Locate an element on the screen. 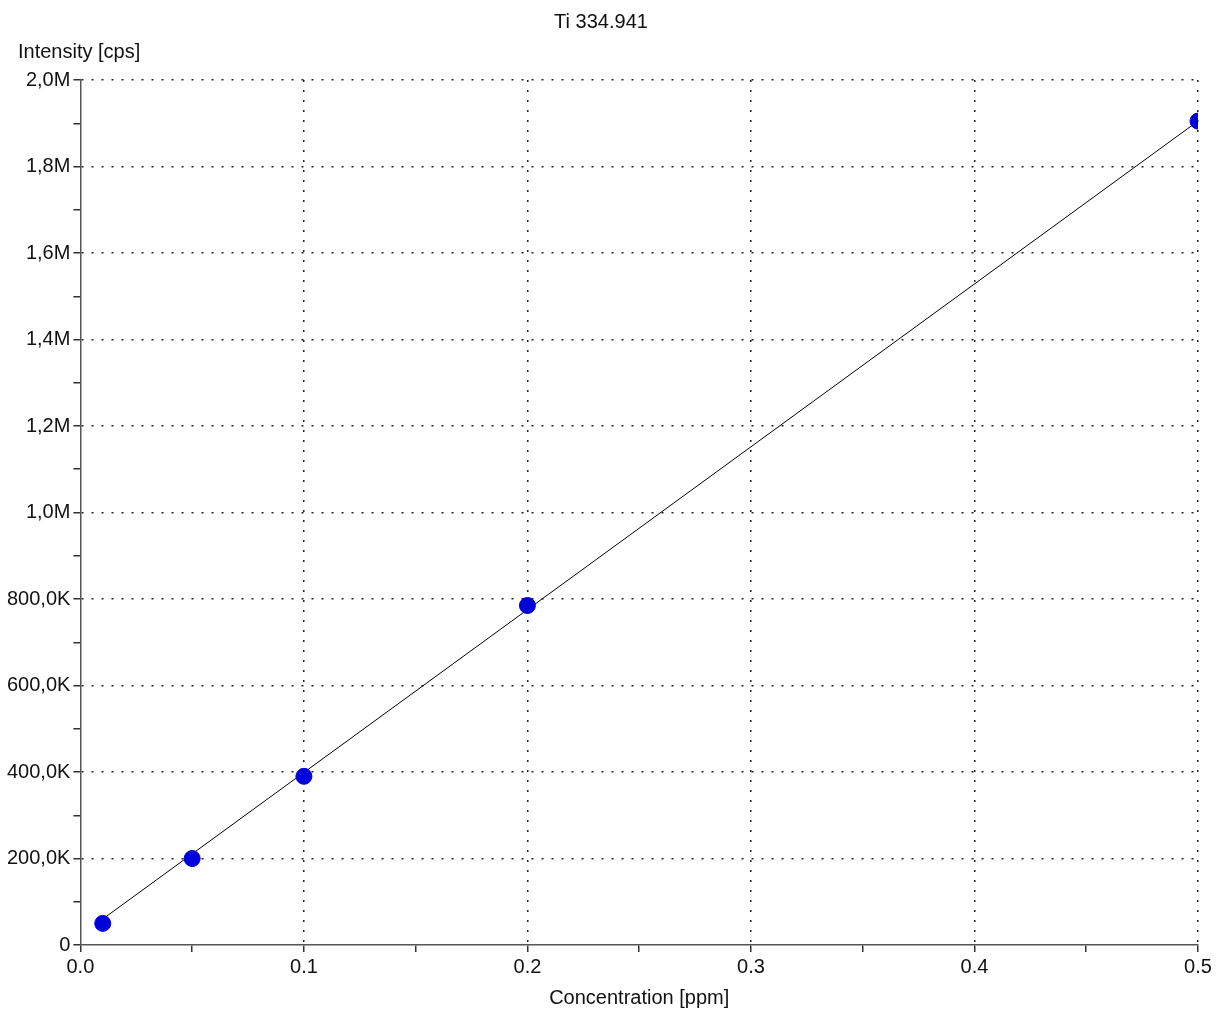  y-tick-label: 1,0M is located at coordinates (48, 511).